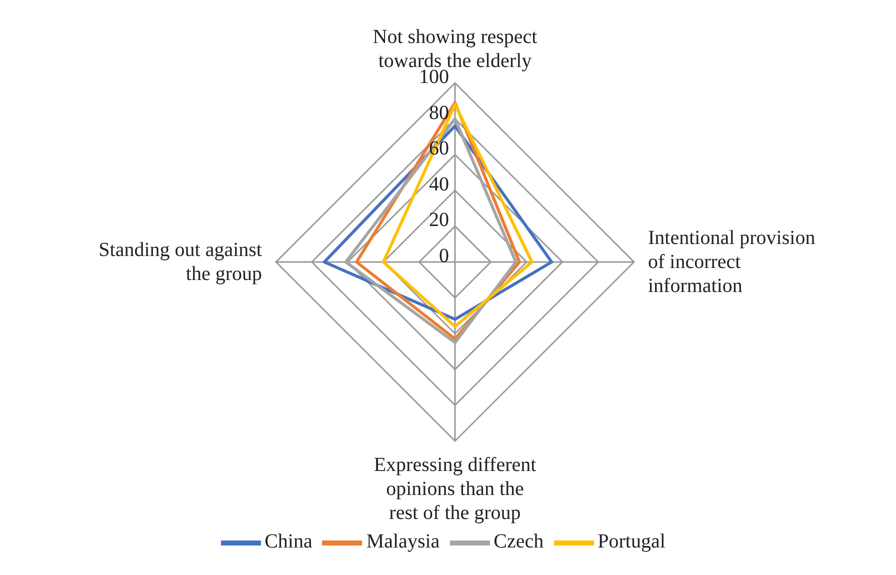  Describe the element at coordinates (439, 113) in the screenshot. I see `y-tick-label: 80` at that location.